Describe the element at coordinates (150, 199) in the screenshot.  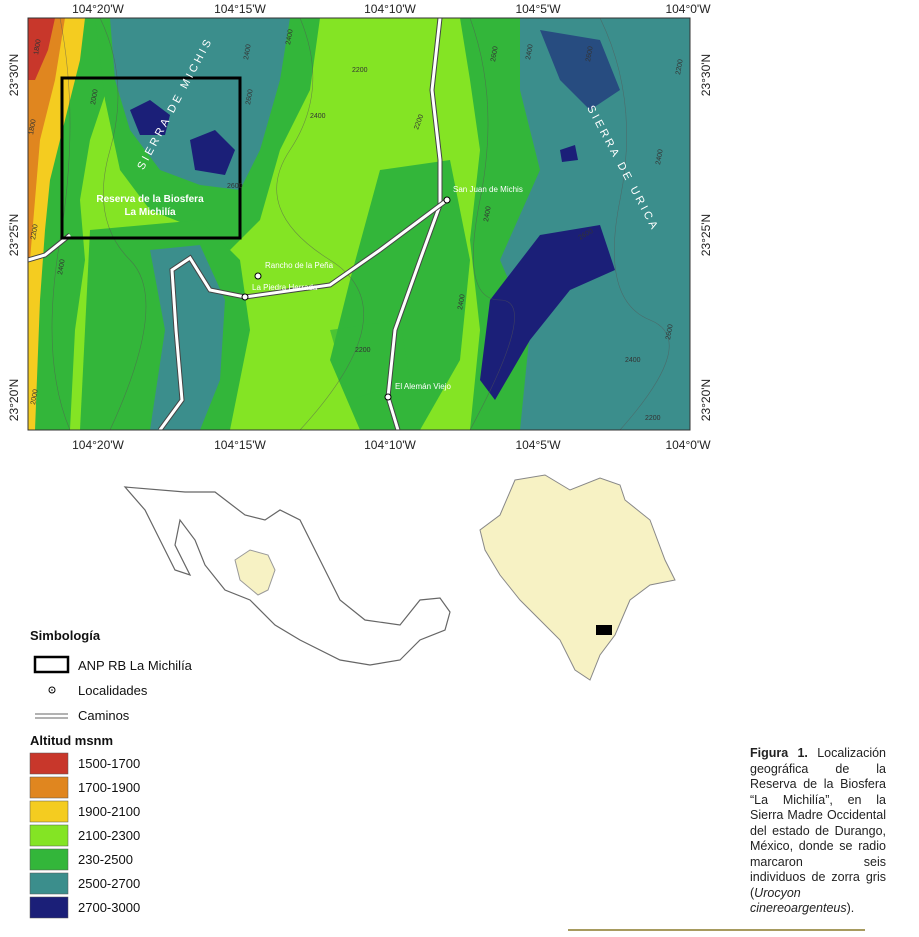
I see `reserve-label: Reserva de la Biosfera` at that location.